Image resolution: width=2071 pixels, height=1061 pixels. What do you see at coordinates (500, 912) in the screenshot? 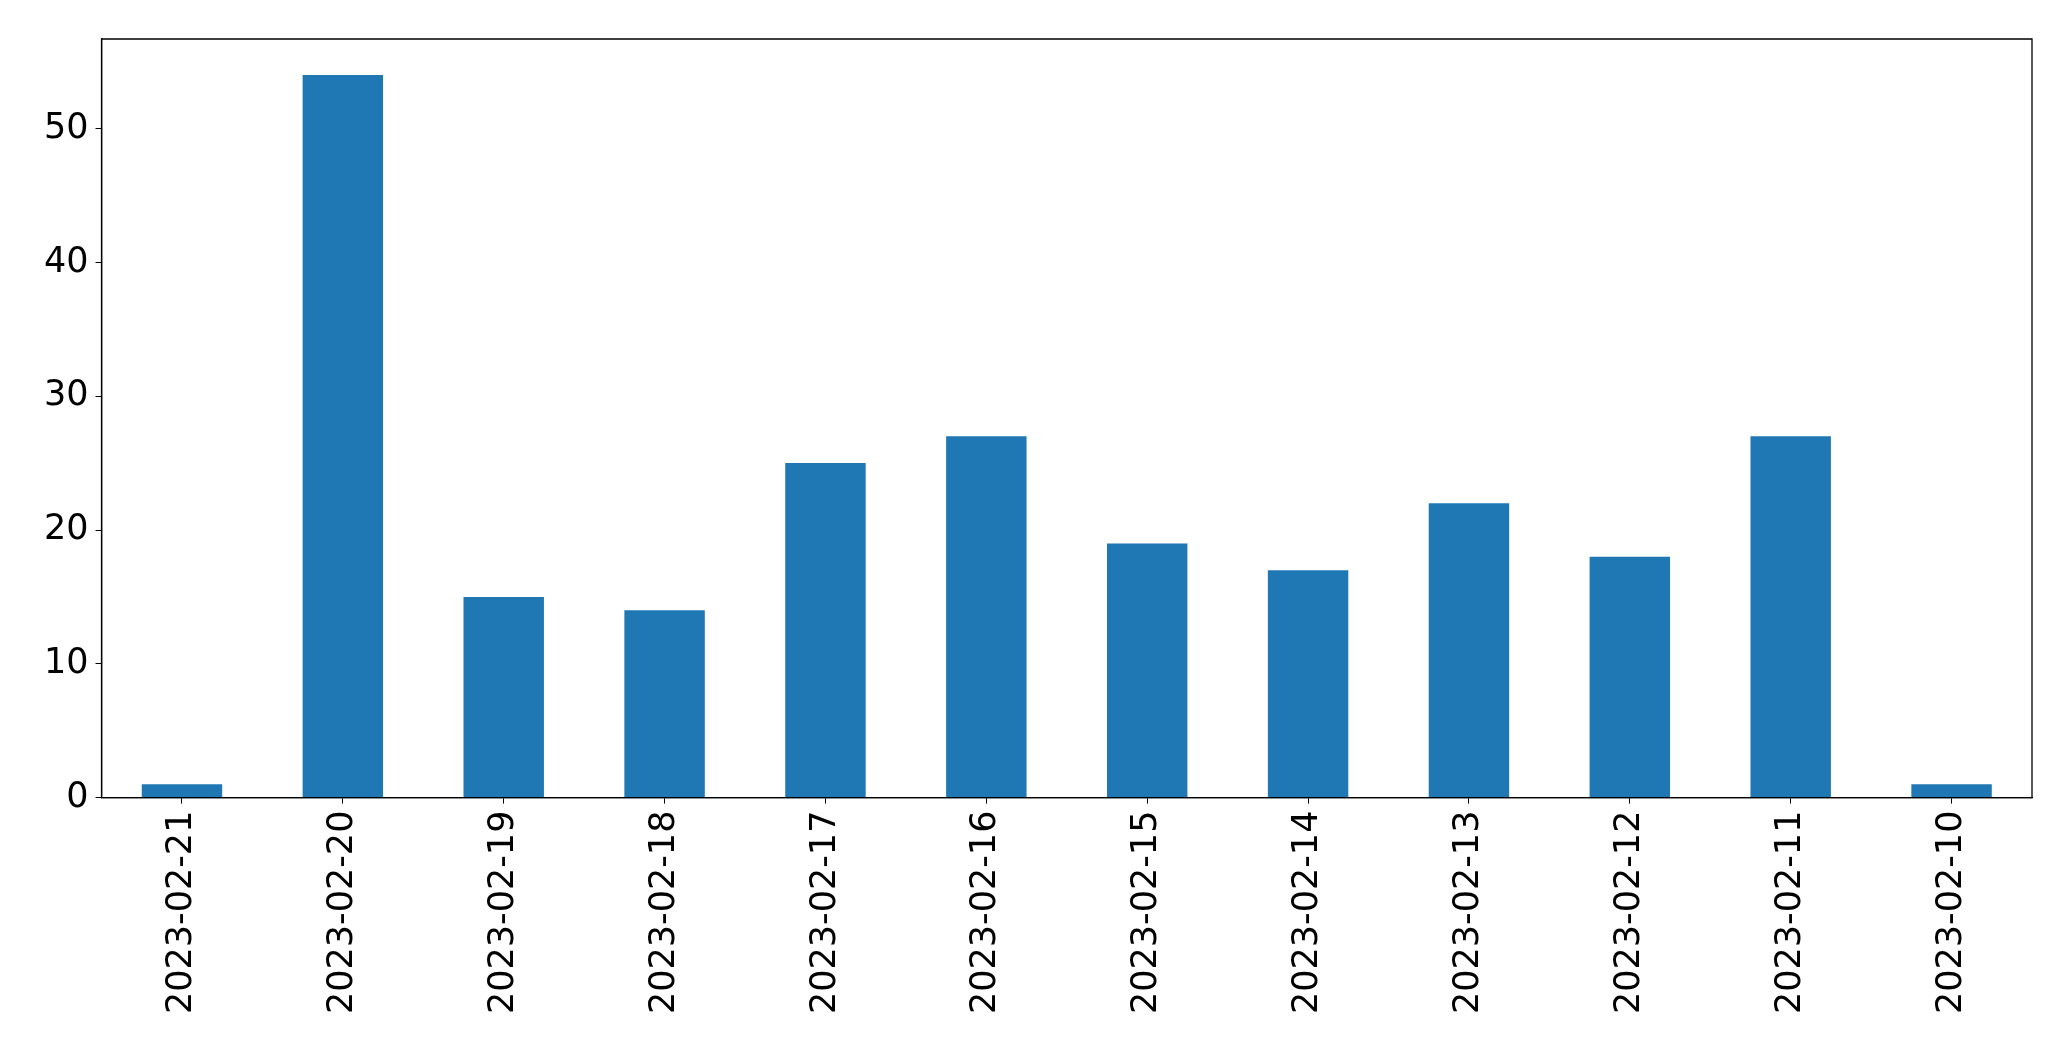
I see `x-tick-label: 2023-02-19` at bounding box center [500, 912].